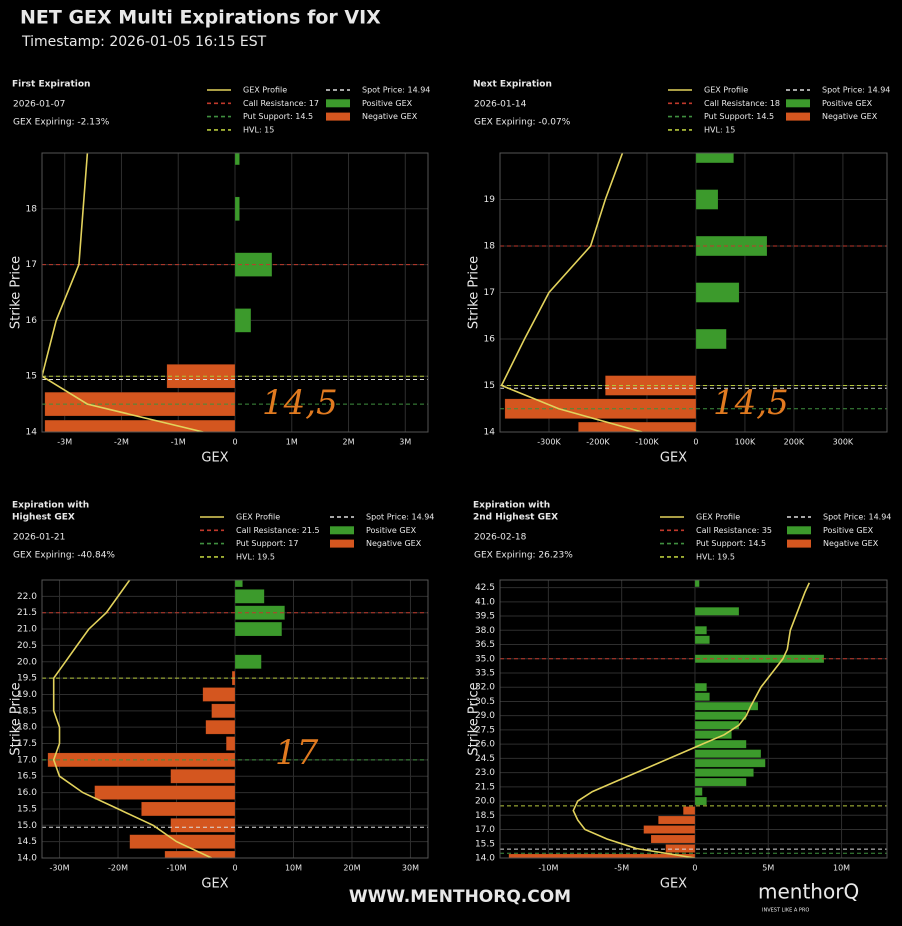 The image size is (902, 926). Describe the element at coordinates (745, 442) in the screenshot. I see `x-tick-label: 100K` at that location.